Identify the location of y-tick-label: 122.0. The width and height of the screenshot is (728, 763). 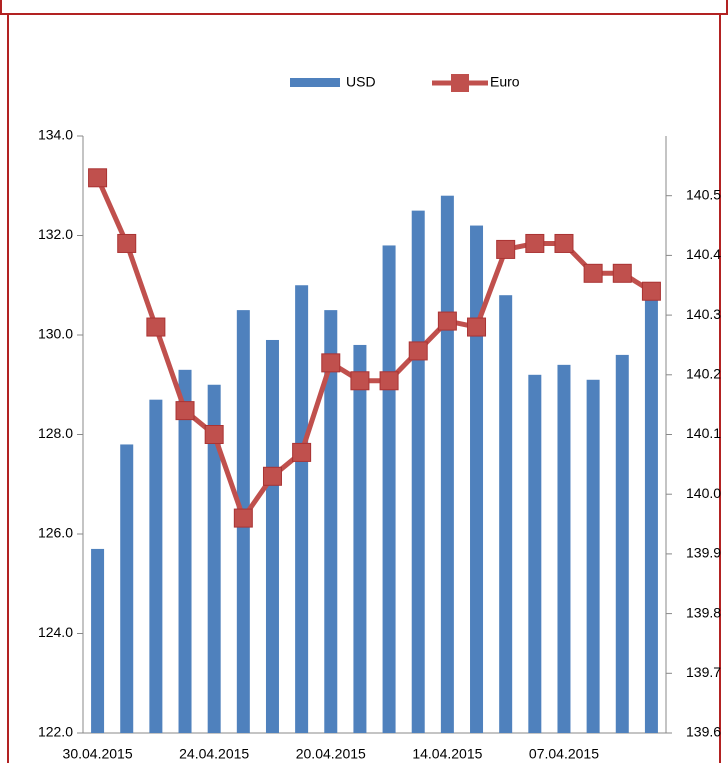
(55, 732).